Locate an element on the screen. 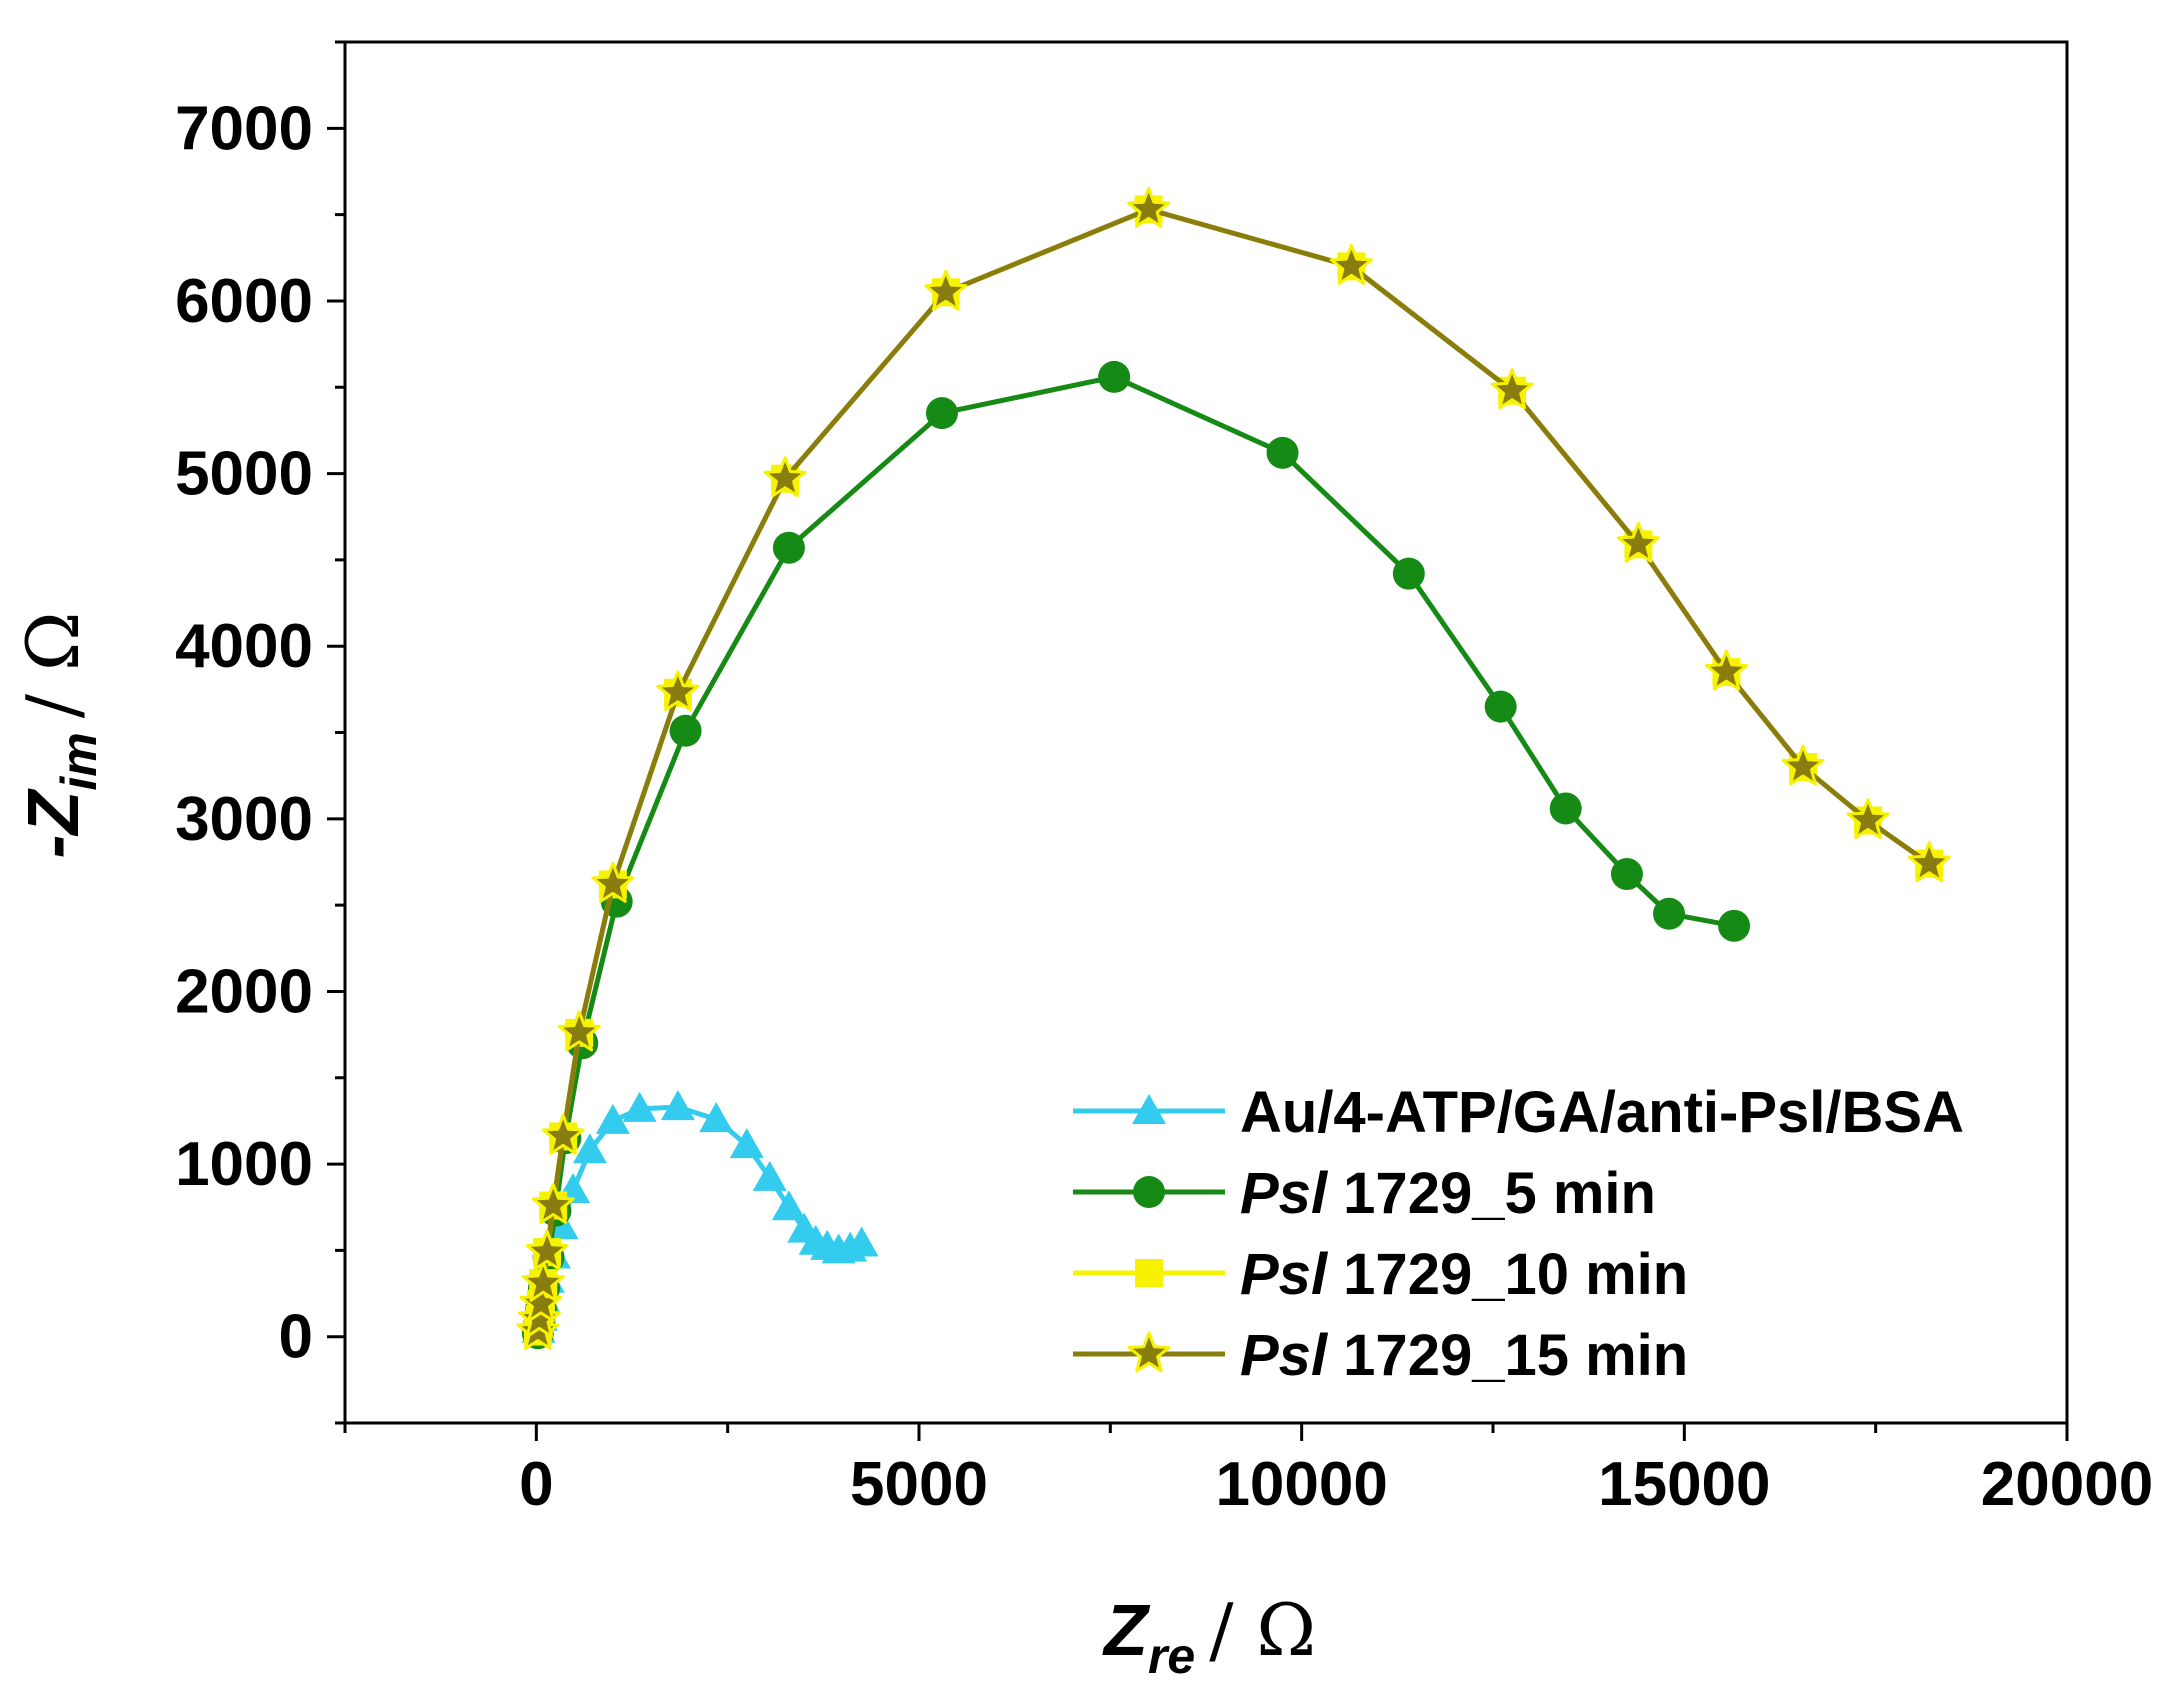  y-tick-label: 0 is located at coordinates (296, 1337).